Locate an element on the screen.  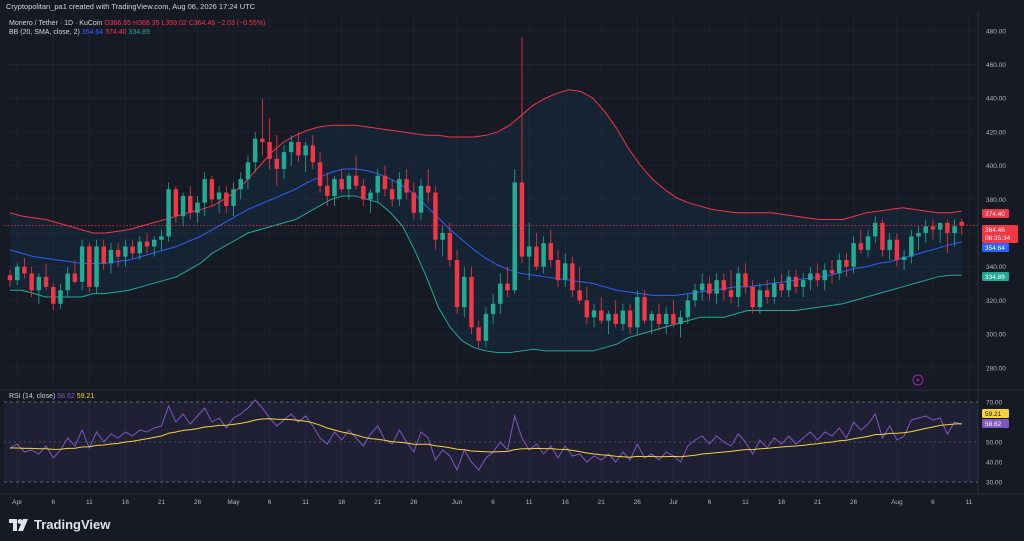
tradingview-logo: TradingView is located at coordinates (59, 524).